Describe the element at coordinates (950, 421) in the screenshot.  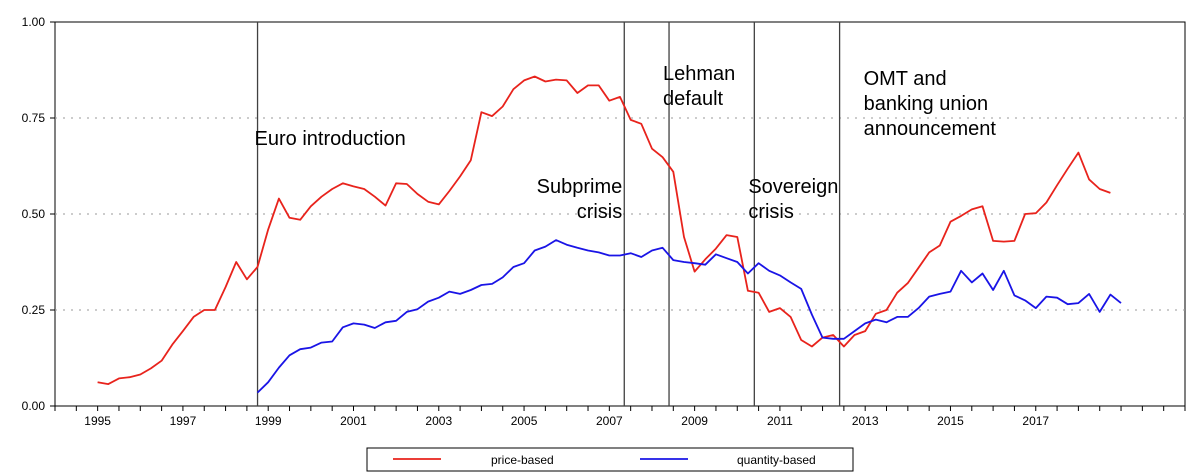
I see `x-tick-label: 2015` at that location.